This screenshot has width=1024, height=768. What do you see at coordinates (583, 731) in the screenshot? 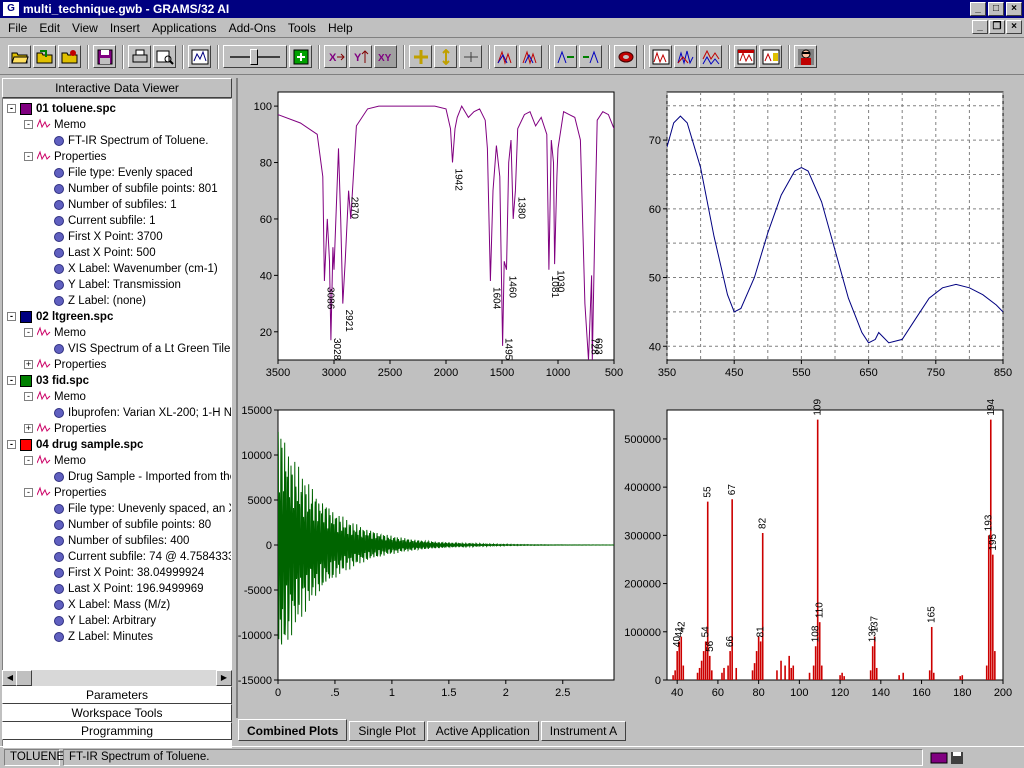
I see `tab-instrument-a: Instrument A` at bounding box center [583, 731].